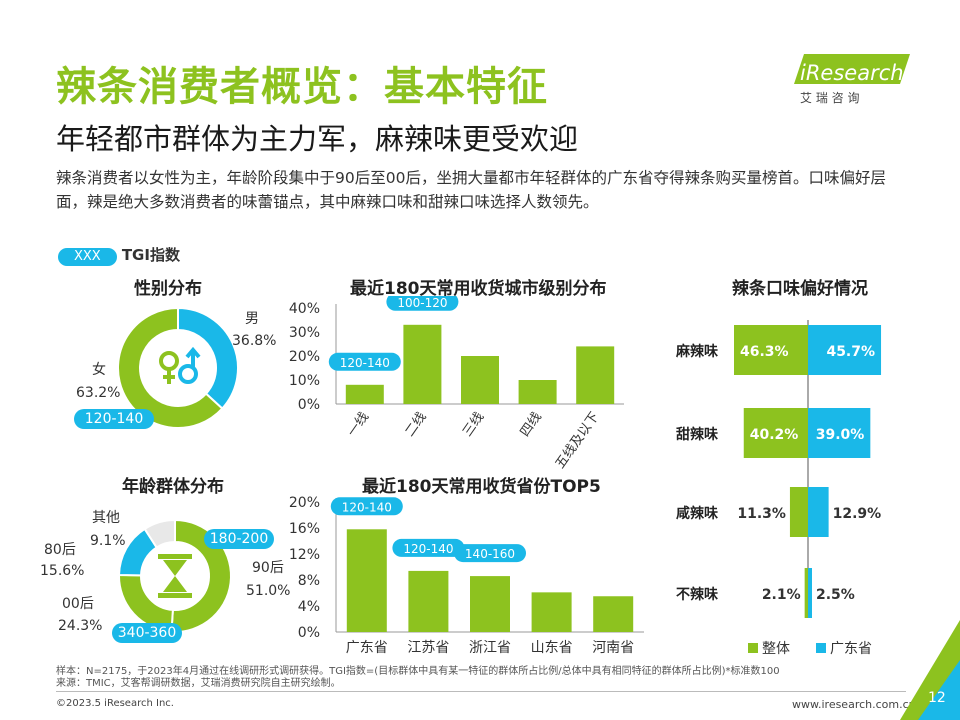 The image size is (960, 720). Describe the element at coordinates (99, 370) in the screenshot. I see `gender-female-label: 女` at that location.